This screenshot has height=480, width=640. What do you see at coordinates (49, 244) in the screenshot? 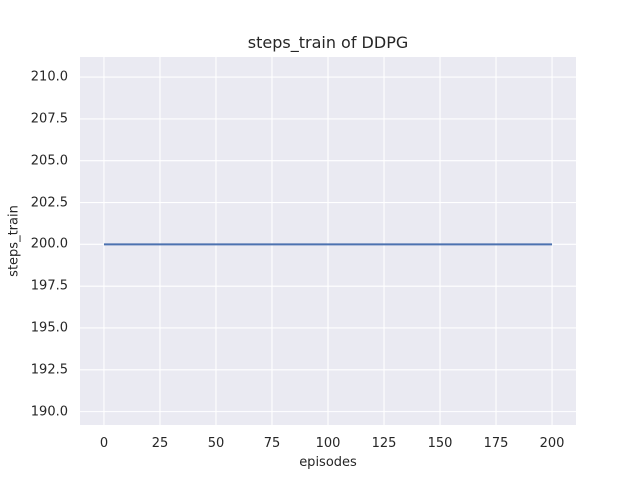
I see `y-tick-label: 200.0` at bounding box center [49, 244].